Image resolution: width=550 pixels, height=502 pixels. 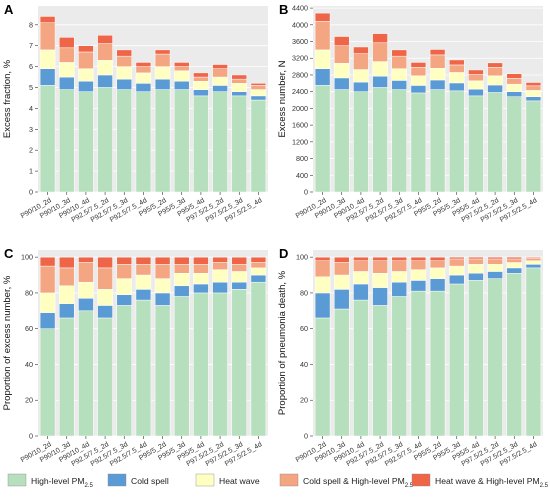 I want to click on y-tick-label: 8, so click(x=31, y=24).